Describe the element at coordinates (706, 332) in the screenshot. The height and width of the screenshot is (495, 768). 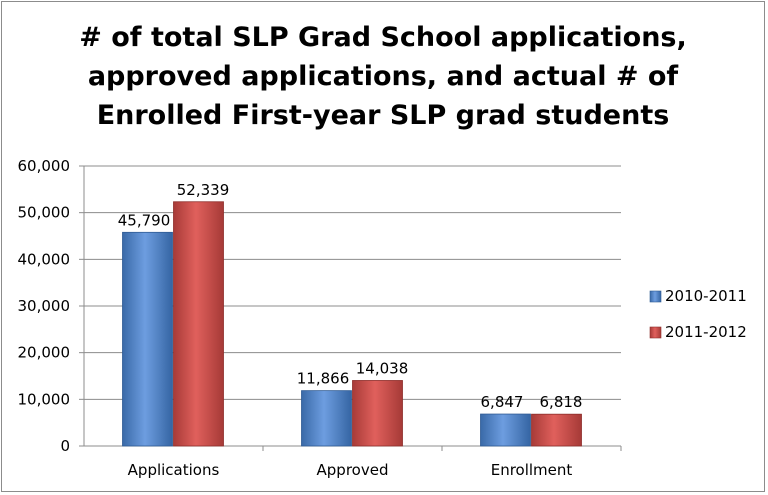
I see `legend-label: 2011-2012` at that location.